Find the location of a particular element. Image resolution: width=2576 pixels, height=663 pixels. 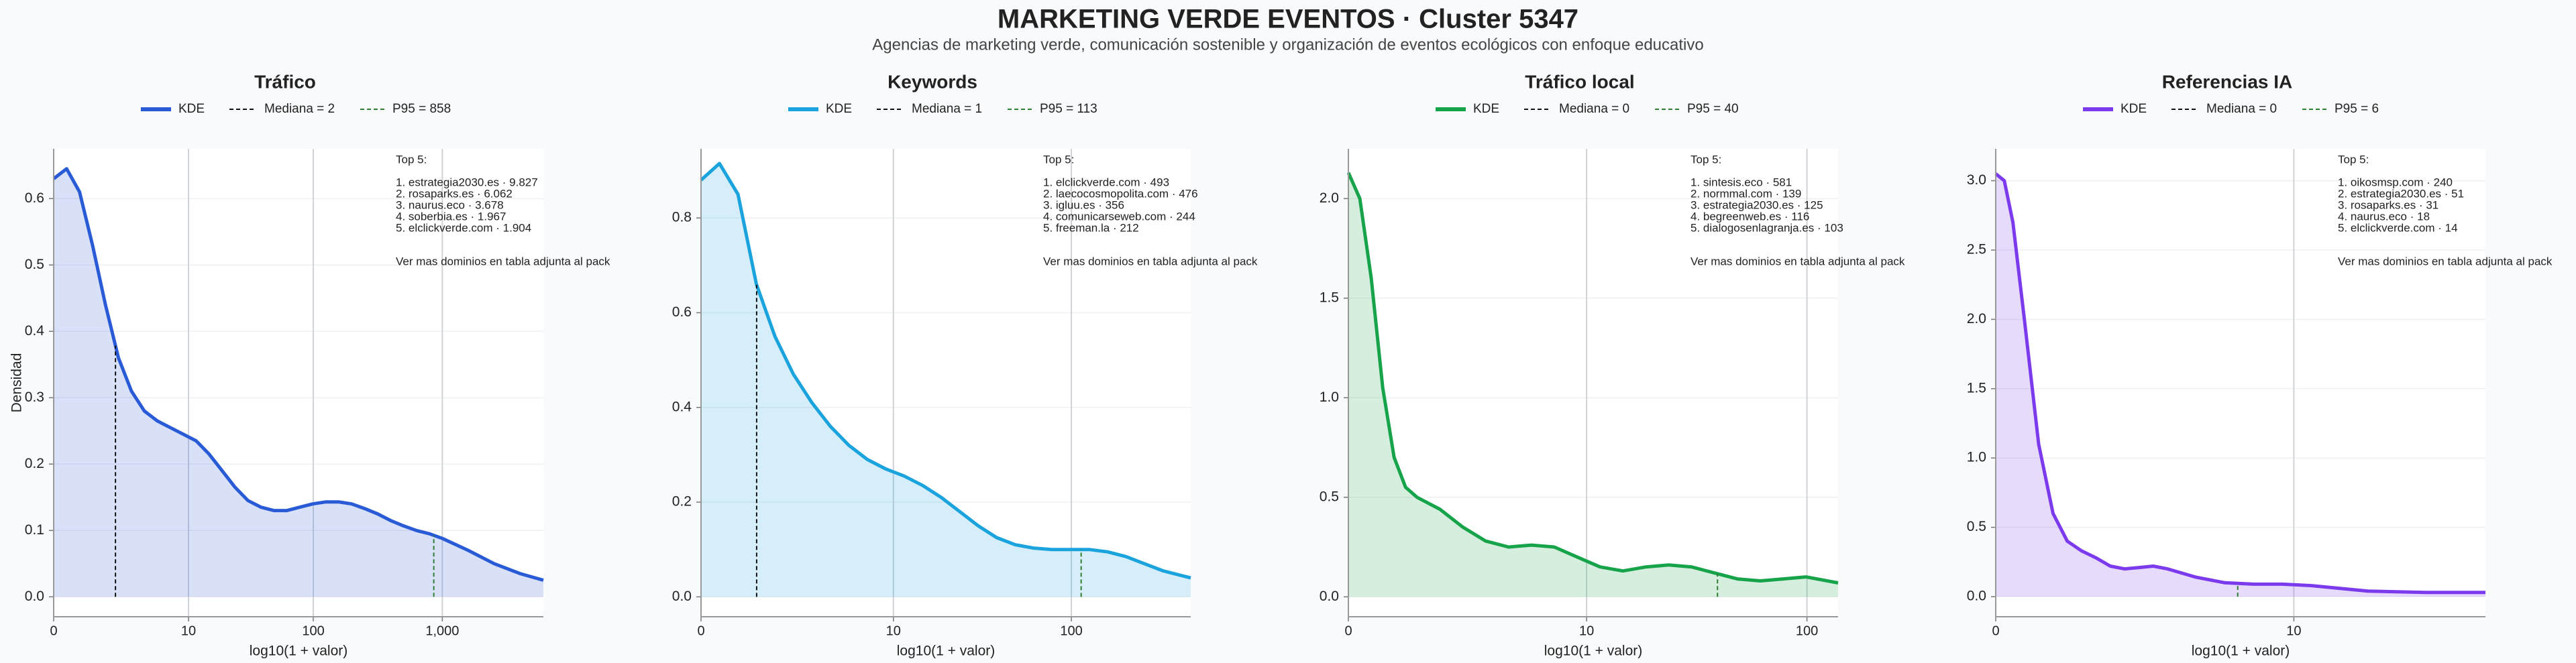

legend-label: P95 = 40 is located at coordinates (1713, 109).